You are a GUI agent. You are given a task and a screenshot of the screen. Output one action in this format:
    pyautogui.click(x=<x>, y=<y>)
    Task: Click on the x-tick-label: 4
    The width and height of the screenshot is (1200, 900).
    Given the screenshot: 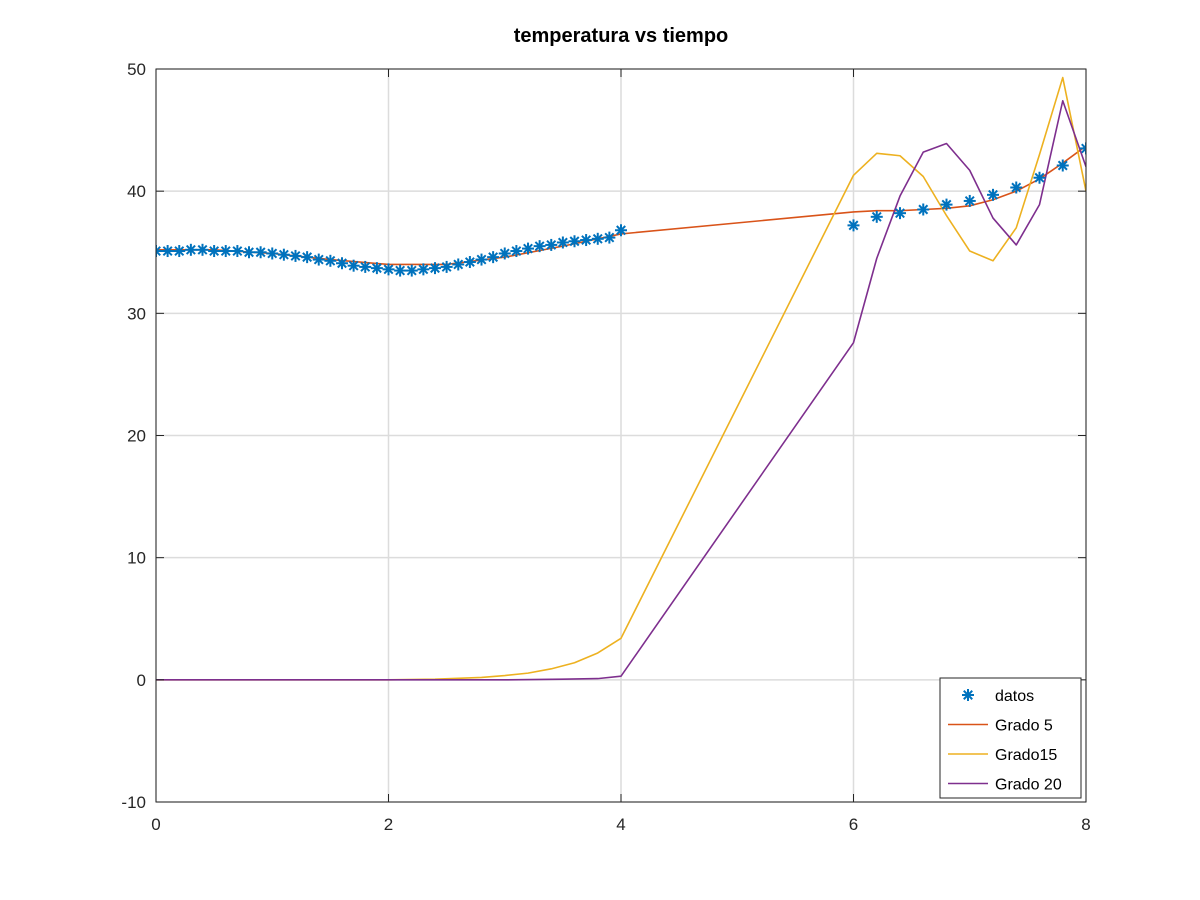 What is the action you would take?
    pyautogui.click(x=620, y=824)
    